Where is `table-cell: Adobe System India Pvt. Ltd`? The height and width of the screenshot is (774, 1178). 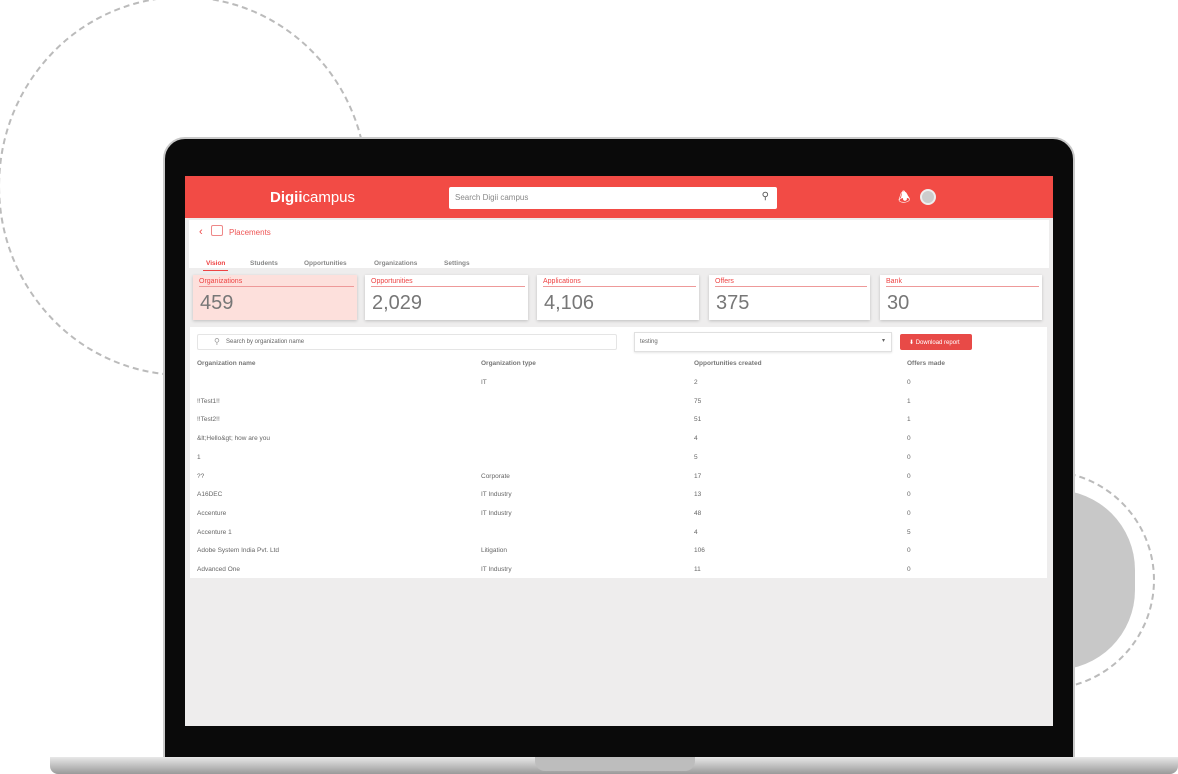 table-cell: Adobe System India Pvt. Ltd is located at coordinates (238, 551).